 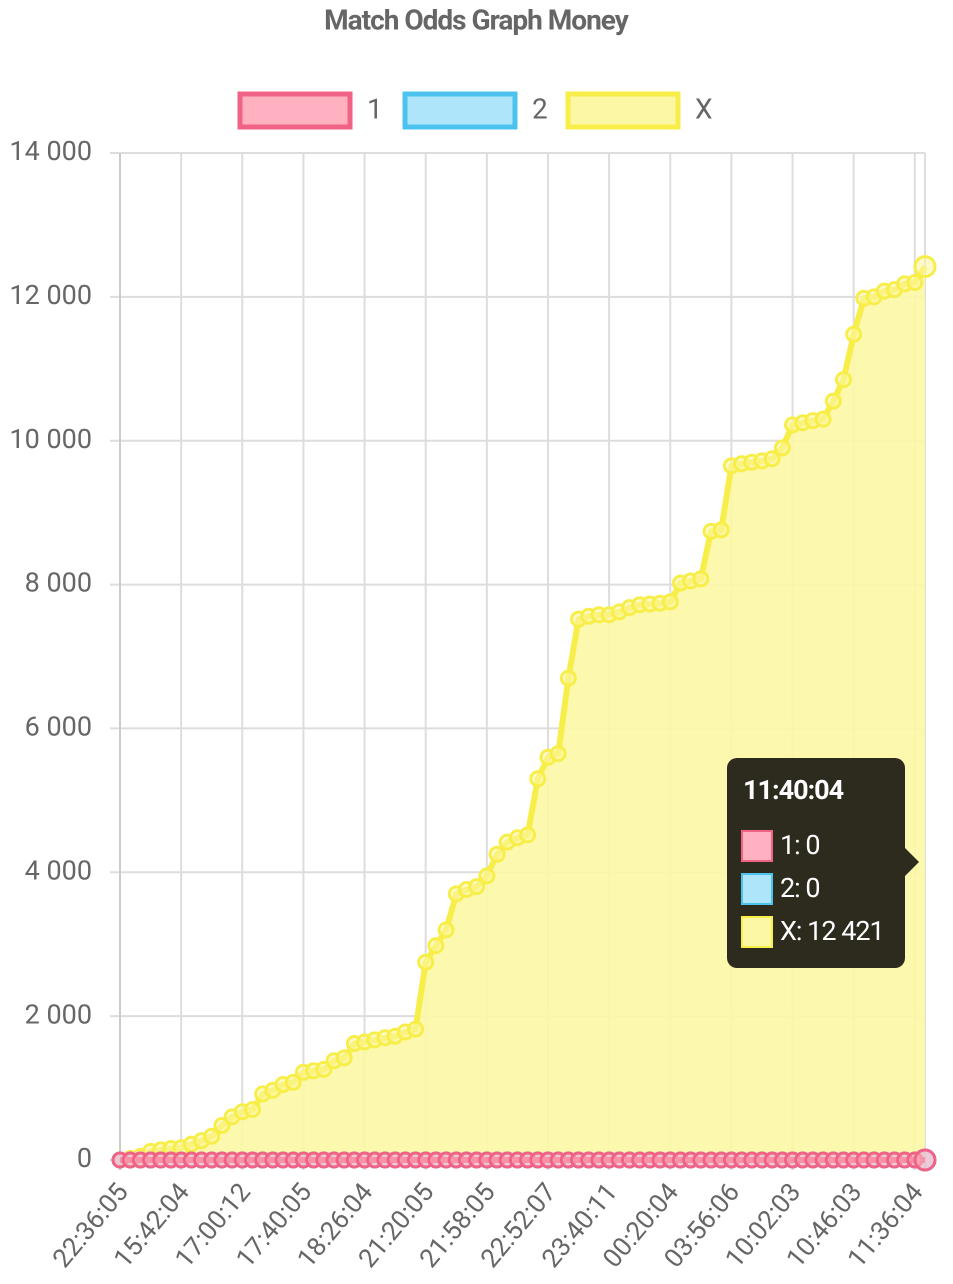 I want to click on legend-label: 2, so click(x=540, y=108).